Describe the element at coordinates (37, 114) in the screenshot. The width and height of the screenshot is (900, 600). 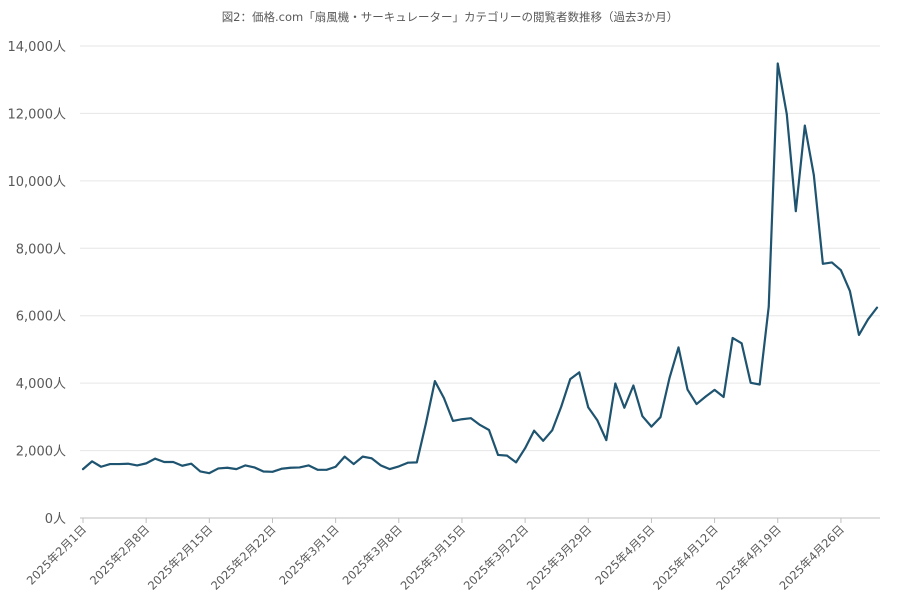
I see `y-tick-label: 12,000人` at that location.